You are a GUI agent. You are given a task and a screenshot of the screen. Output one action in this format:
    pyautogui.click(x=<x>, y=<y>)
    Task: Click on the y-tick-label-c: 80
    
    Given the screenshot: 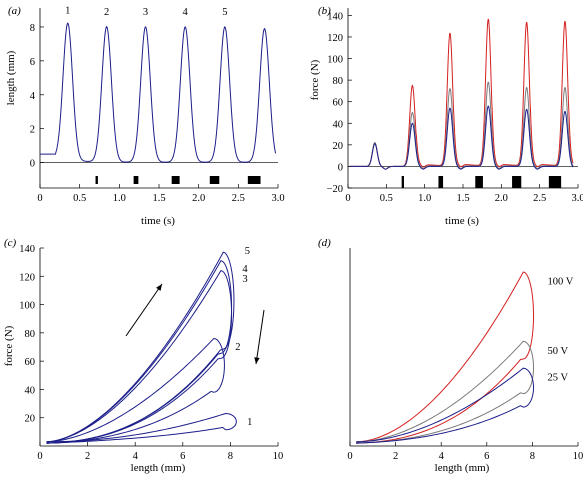 What is the action you would take?
    pyautogui.click(x=30, y=334)
    